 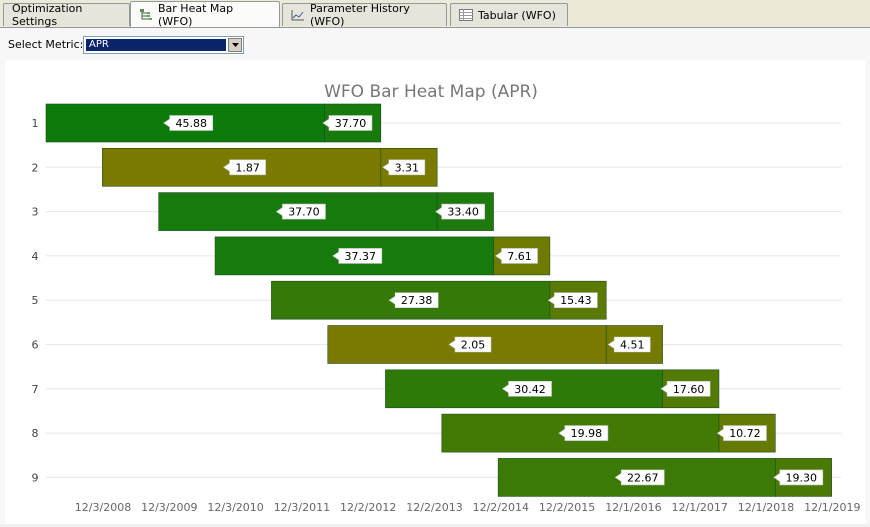 I want to click on x-tick-label: 12/1/2019, so click(x=832, y=507).